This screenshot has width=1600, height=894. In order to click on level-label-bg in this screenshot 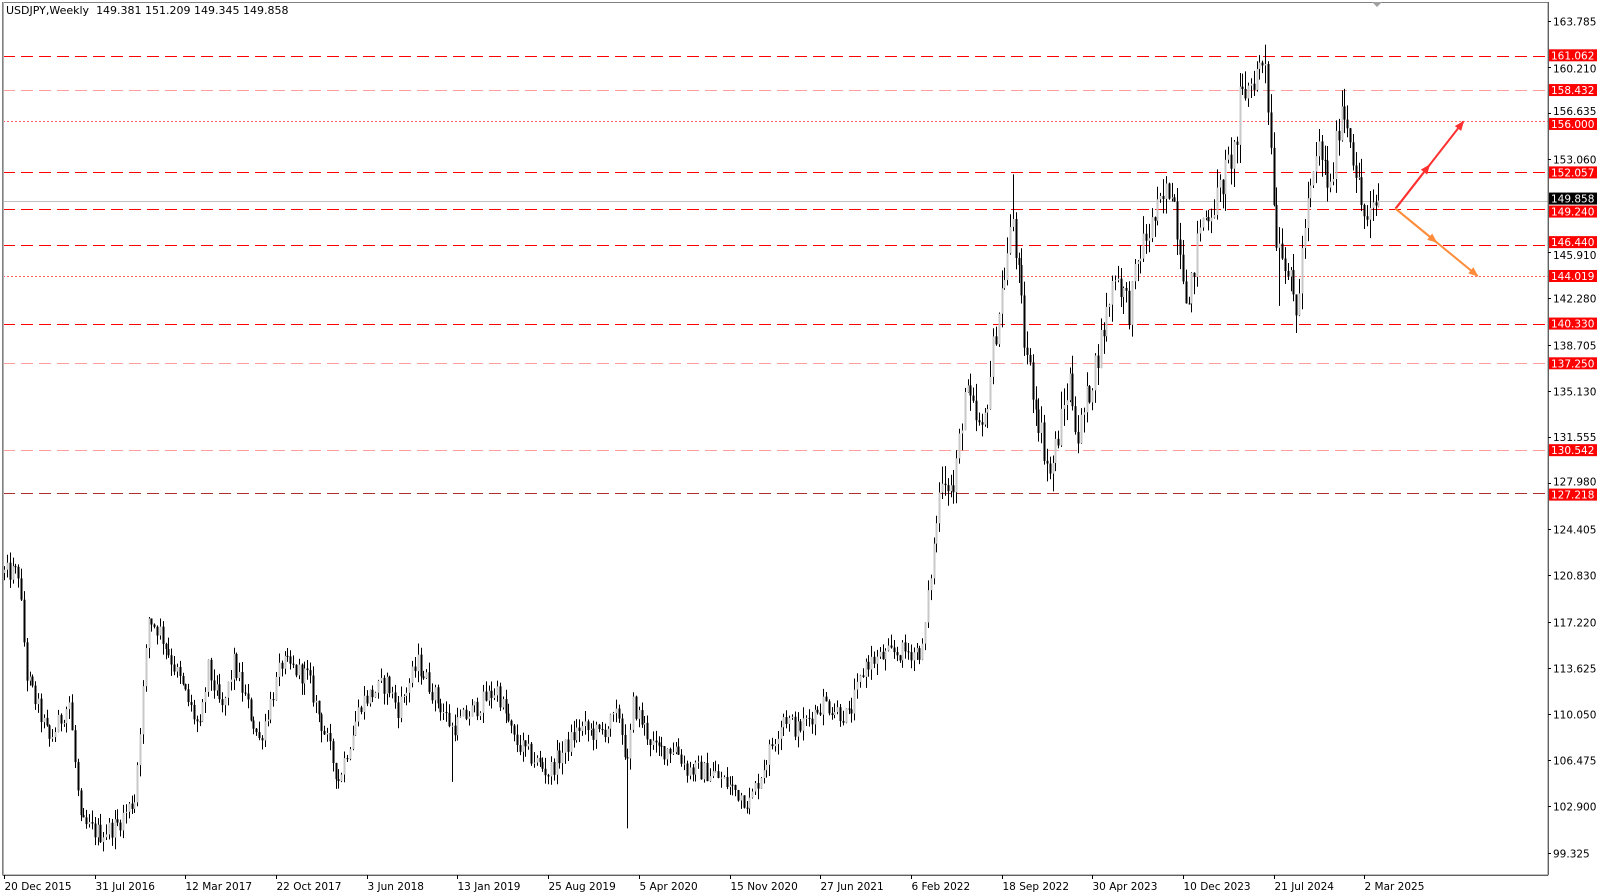, I will do `click(1573, 363)`.